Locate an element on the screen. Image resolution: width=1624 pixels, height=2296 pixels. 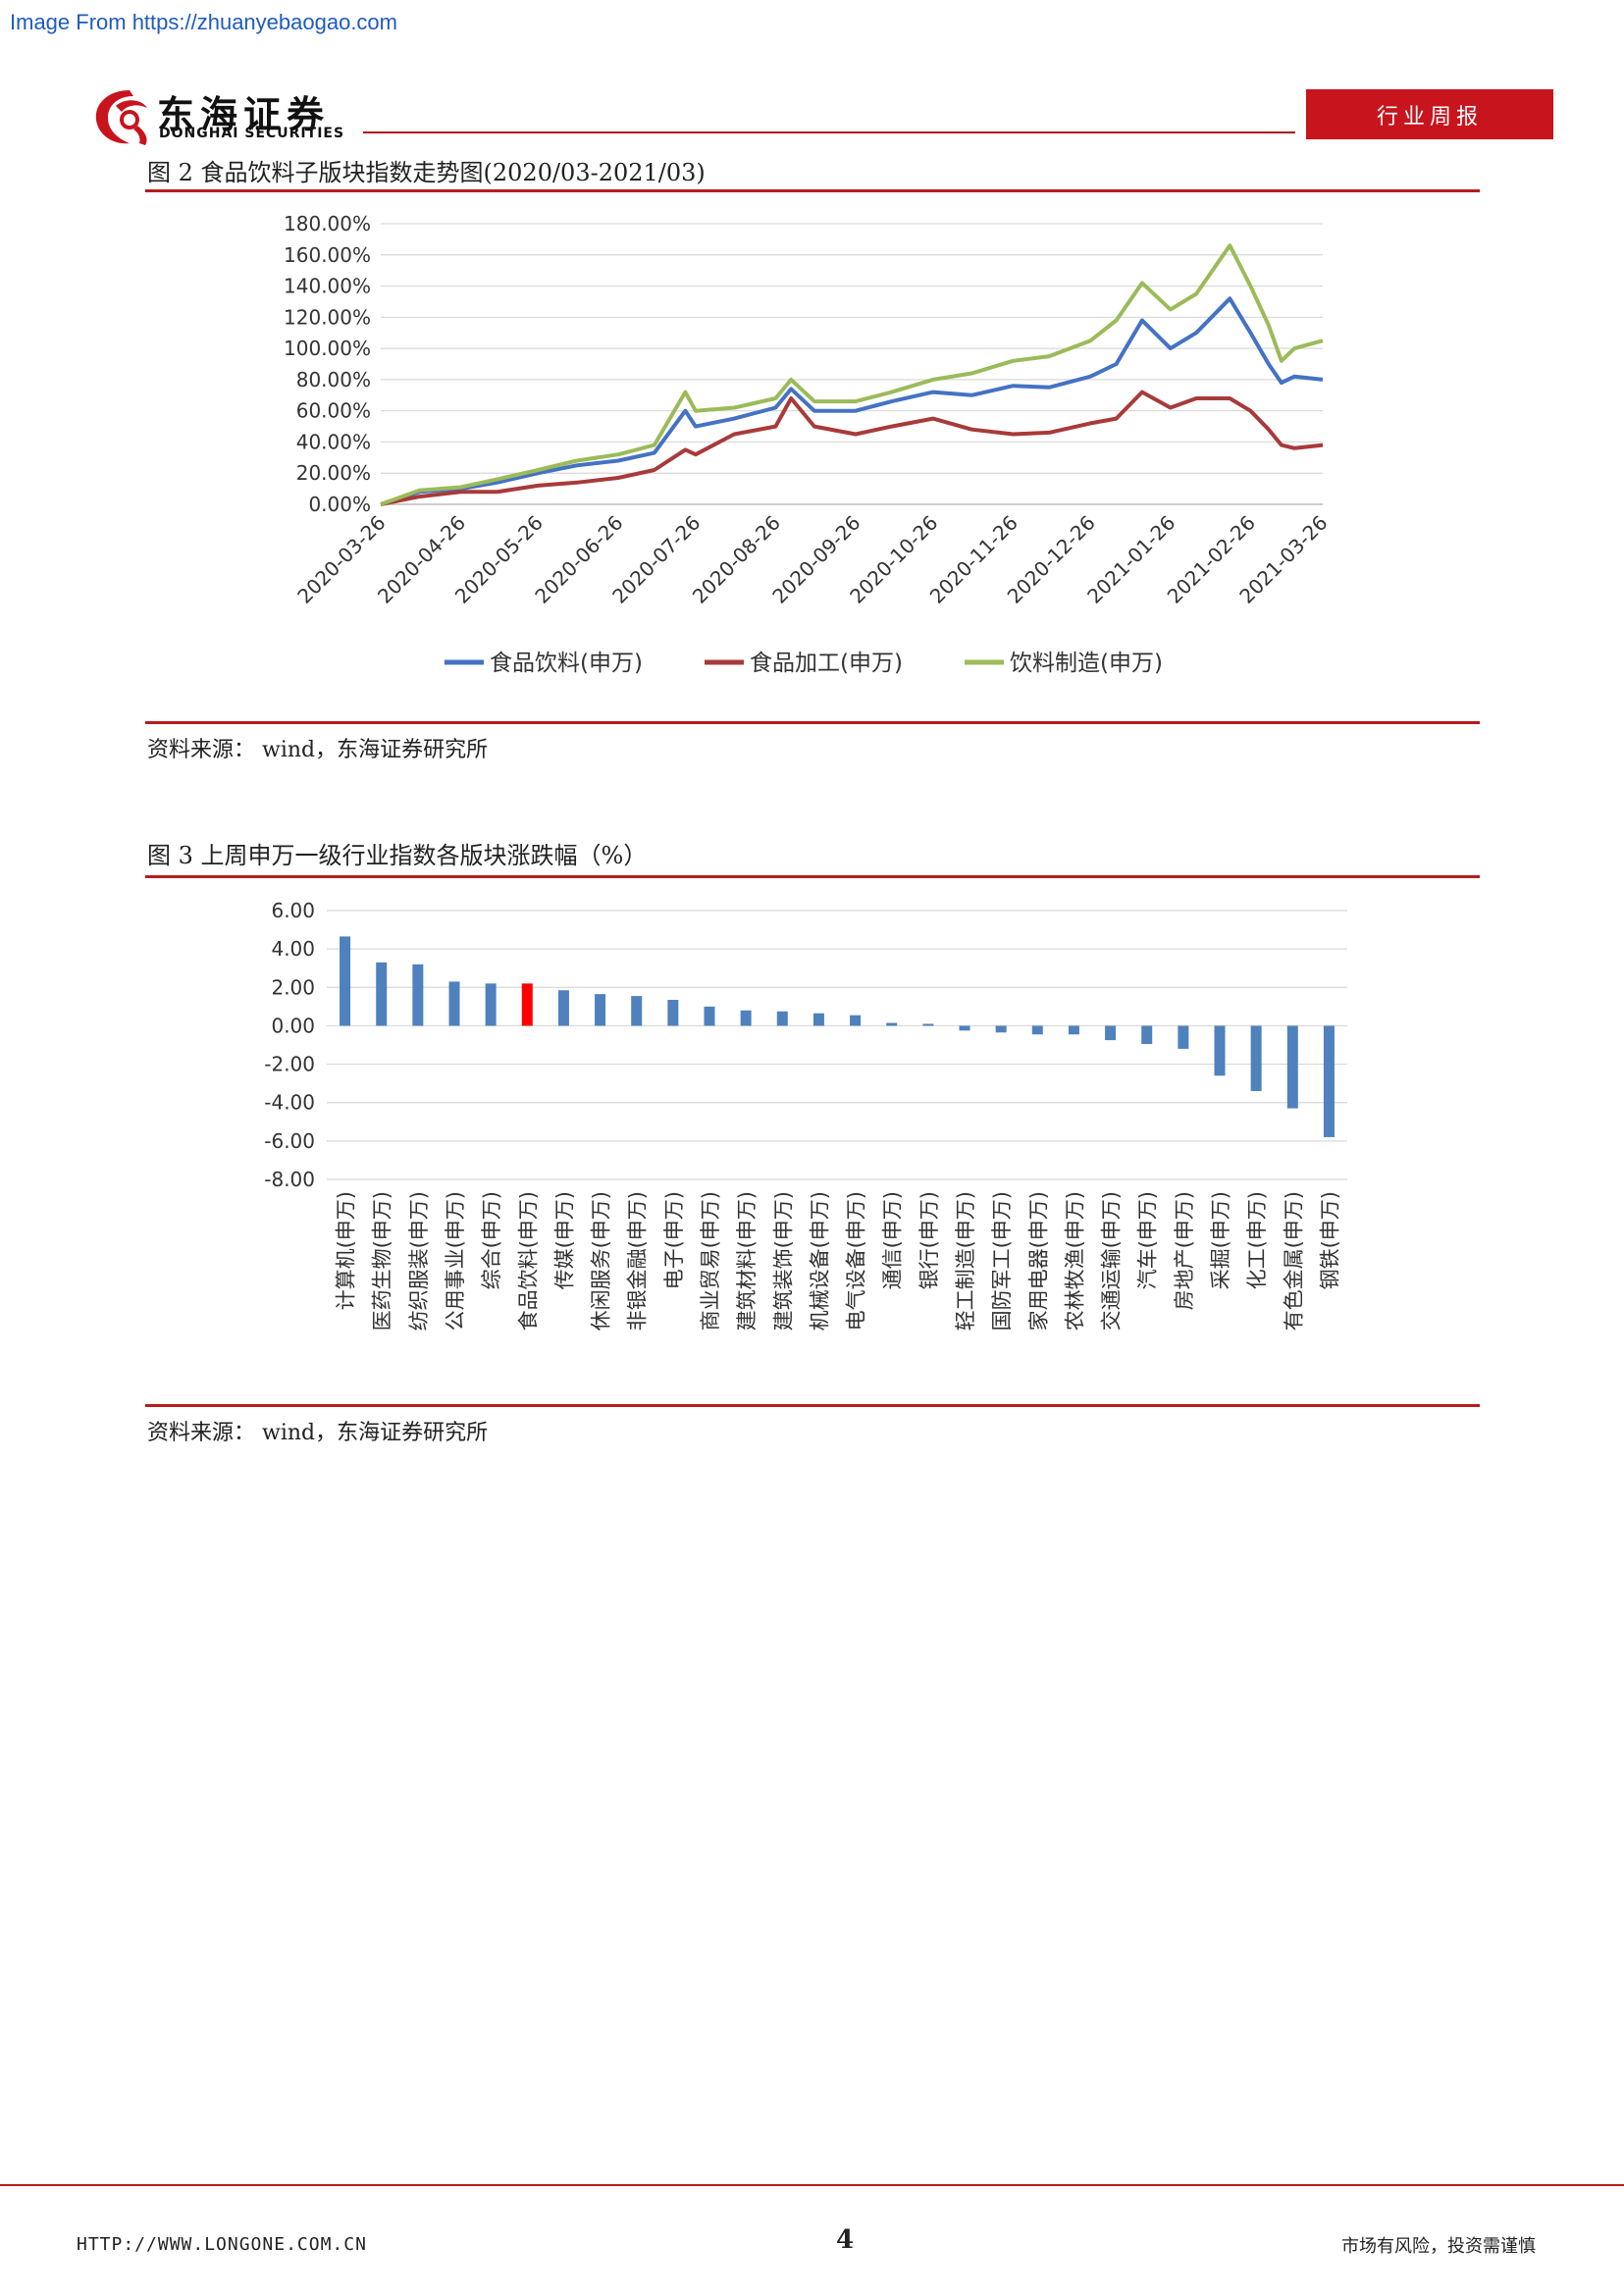
header-divider is located at coordinates (829, 132).